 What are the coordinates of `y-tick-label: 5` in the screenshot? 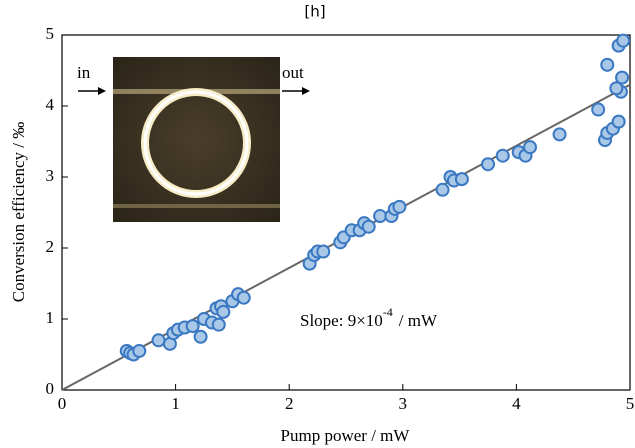 It's located at (50, 33).